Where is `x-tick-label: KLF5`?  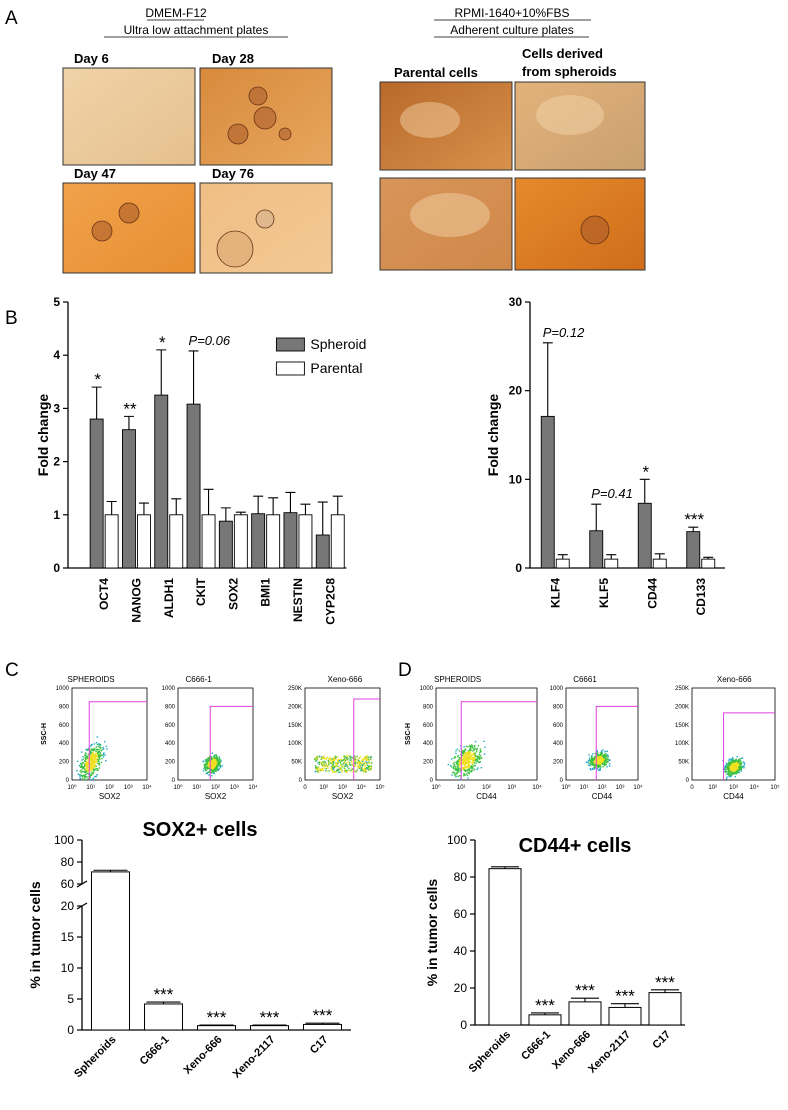
x-tick-label: KLF5 is located at coordinates (604, 593).